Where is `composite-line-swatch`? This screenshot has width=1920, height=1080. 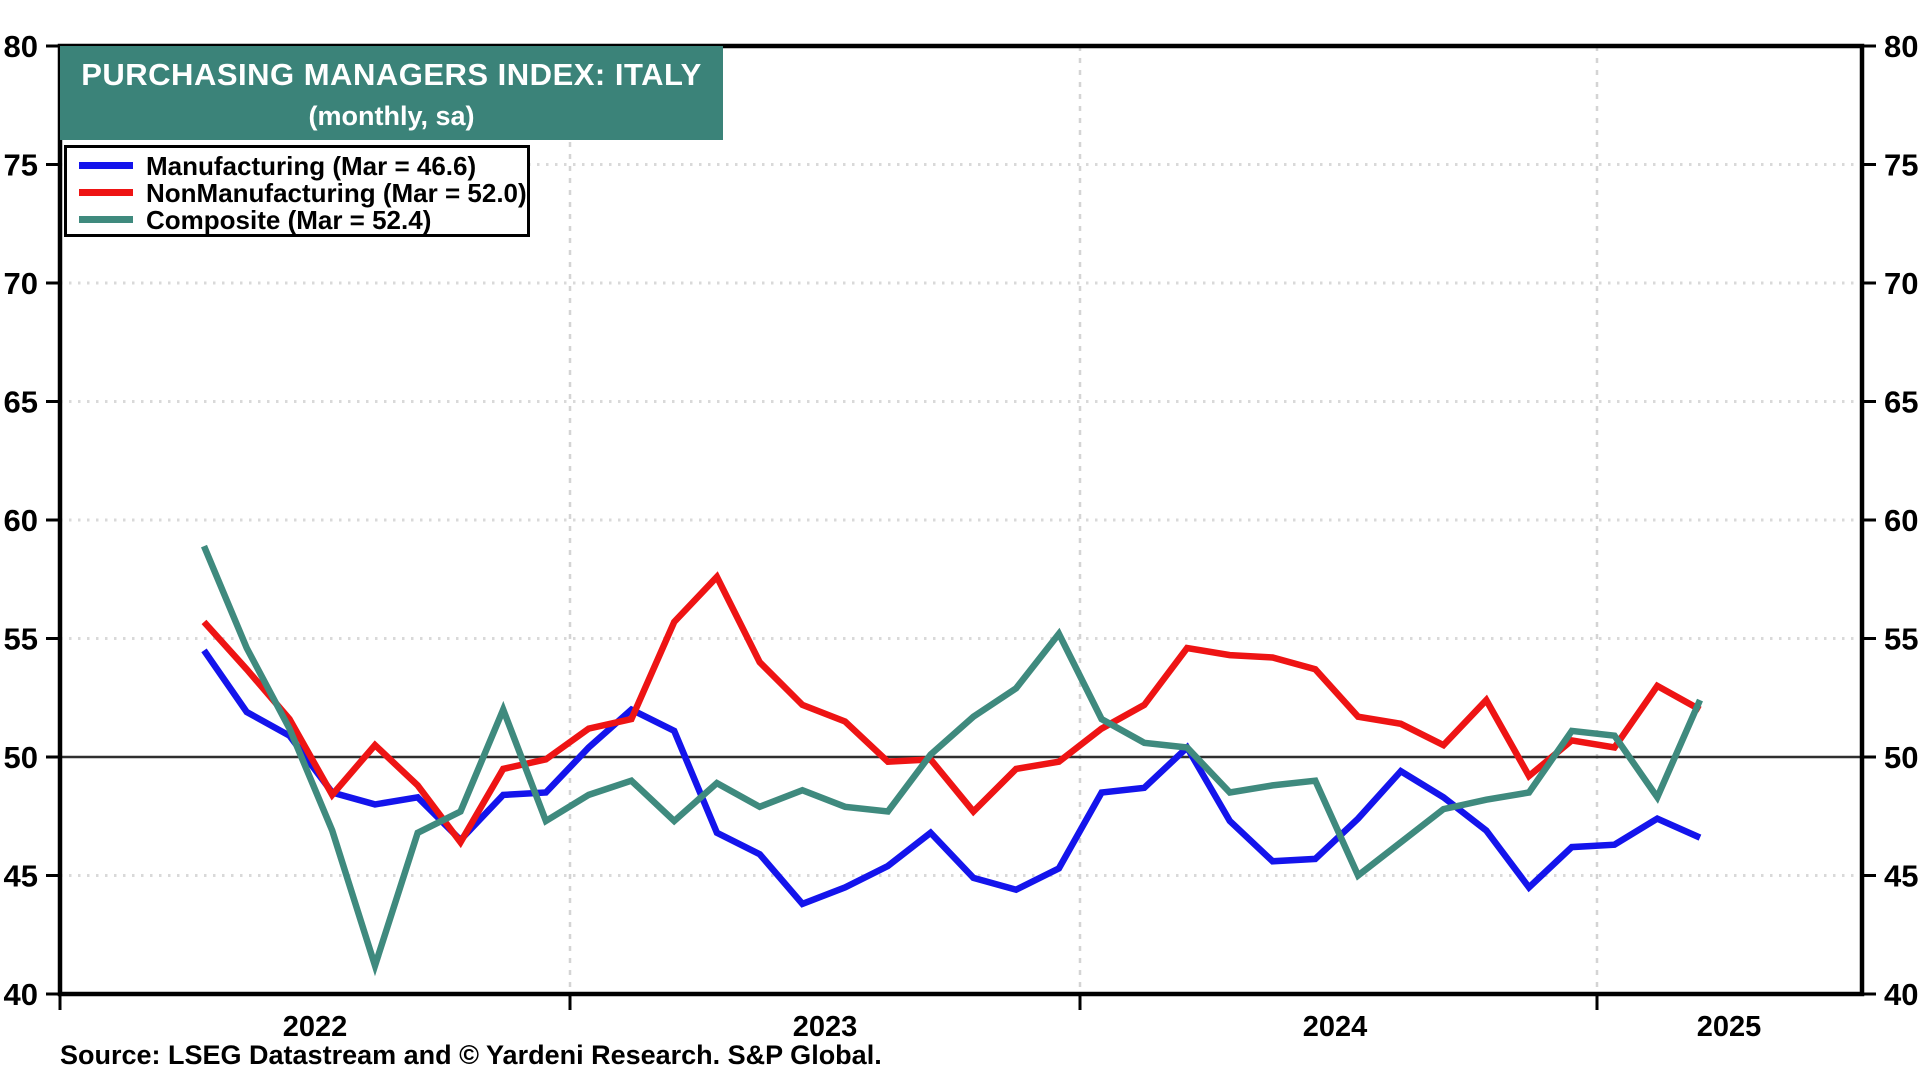
composite-line-swatch is located at coordinates (106, 219).